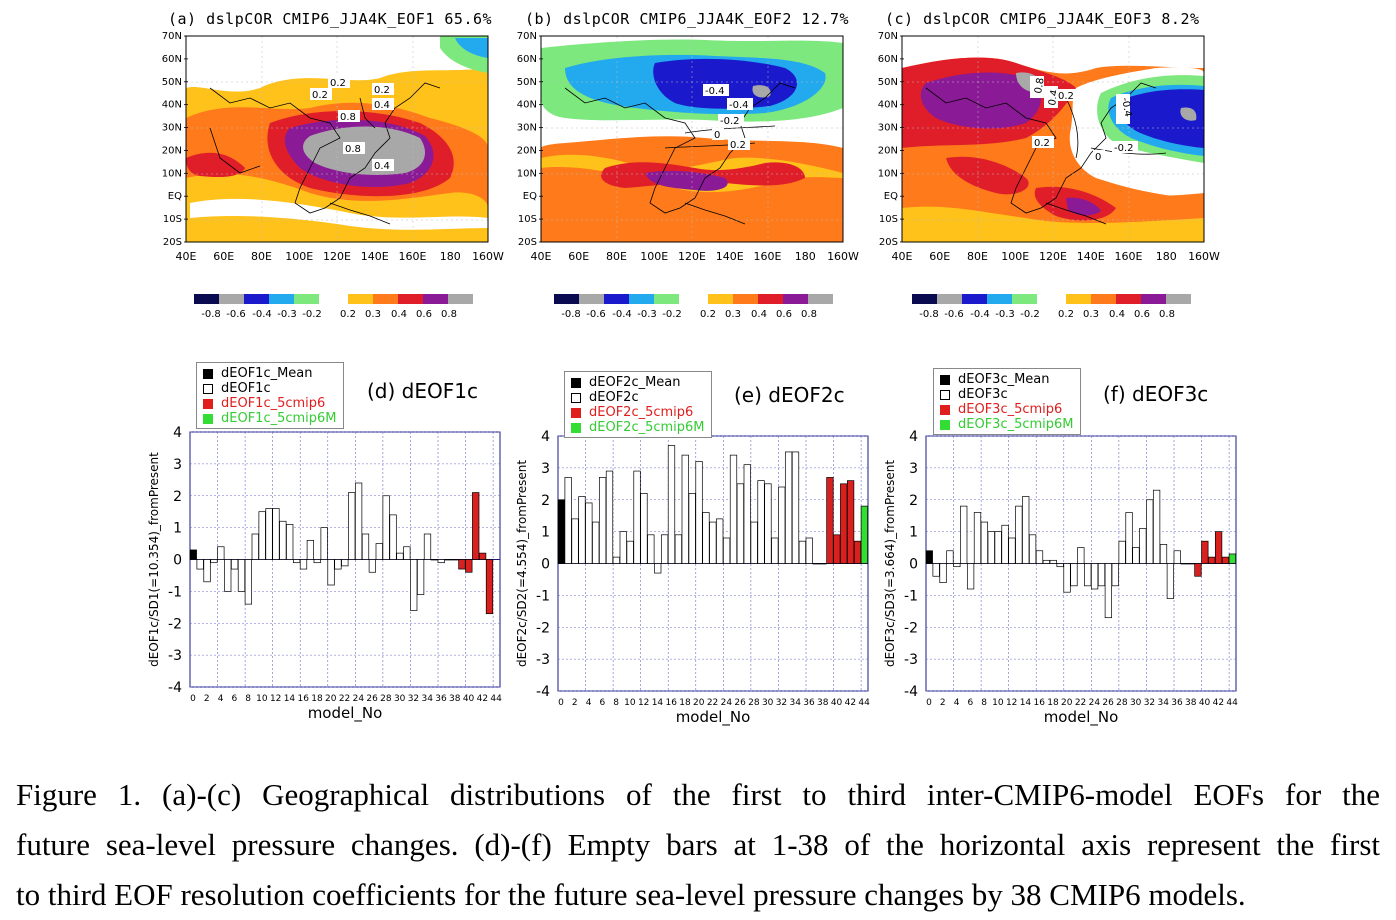 The height and width of the screenshot is (920, 1396). Describe the element at coordinates (488, 256) in the screenshot. I see `lon-tick-label: 160W` at that location.